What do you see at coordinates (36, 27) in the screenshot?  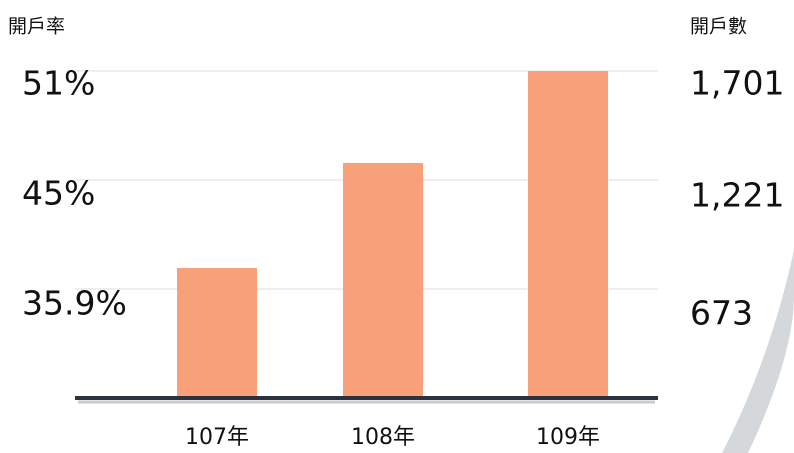 I see `left-header: 開戶率` at bounding box center [36, 27].